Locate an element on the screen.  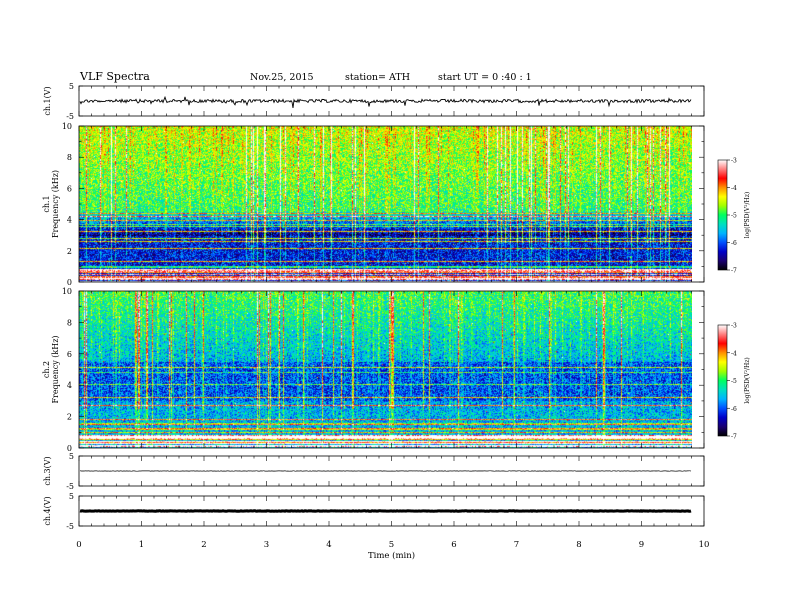
x-tick-label: 4 is located at coordinates (328, 545).